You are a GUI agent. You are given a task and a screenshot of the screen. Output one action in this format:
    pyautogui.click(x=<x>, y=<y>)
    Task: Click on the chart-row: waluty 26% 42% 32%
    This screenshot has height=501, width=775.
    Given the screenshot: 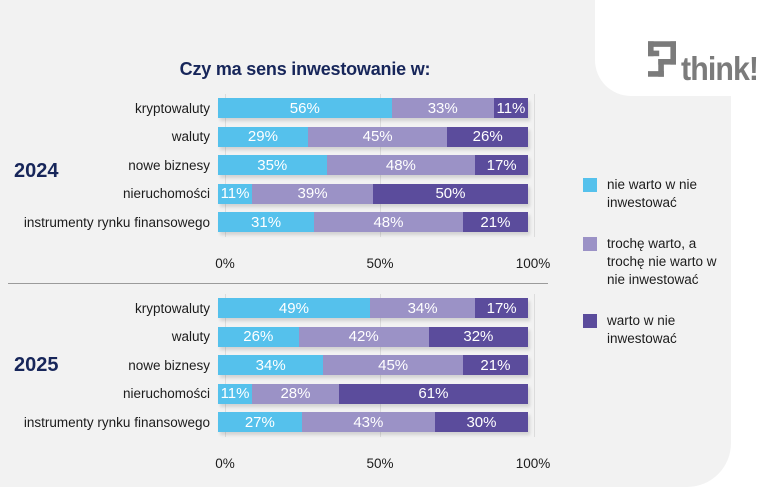 What is the action you would take?
    pyautogui.click(x=274, y=337)
    